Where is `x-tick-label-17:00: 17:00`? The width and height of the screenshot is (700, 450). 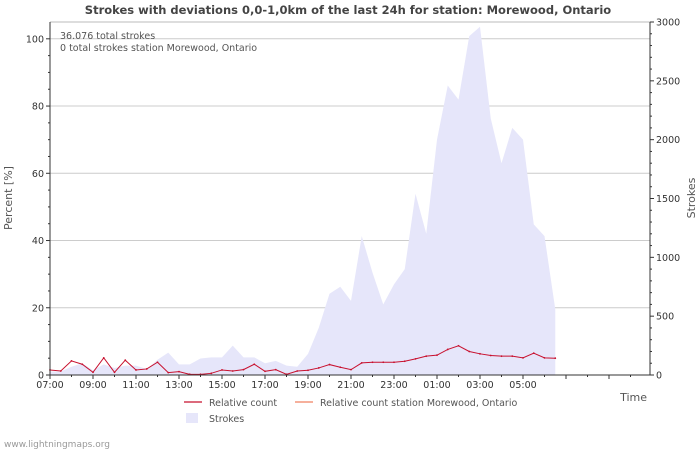
x-tick-label-17:00: 17:00 is located at coordinates (264, 385).